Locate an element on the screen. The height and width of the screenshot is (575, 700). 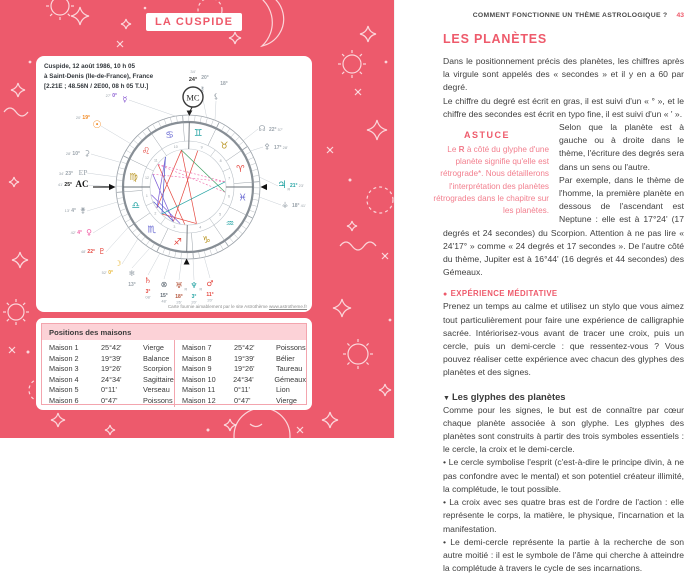
ceres-degree: 28' 10° is located at coordinates (73, 154).